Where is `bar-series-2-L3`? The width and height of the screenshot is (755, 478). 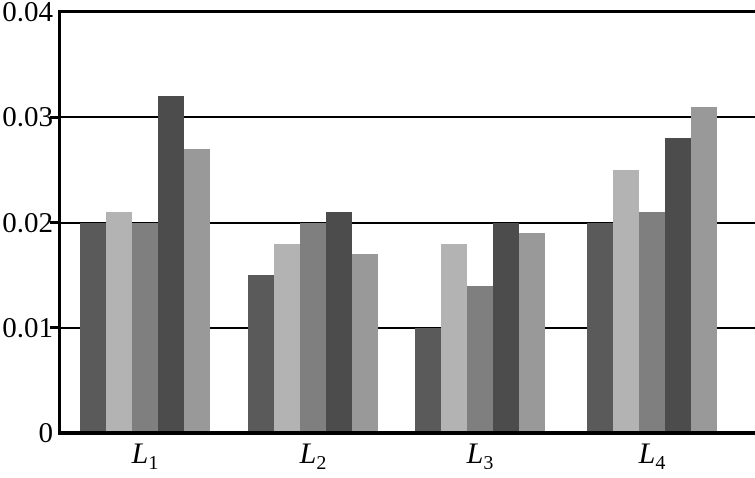 bar-series-2-L3 is located at coordinates (454, 338).